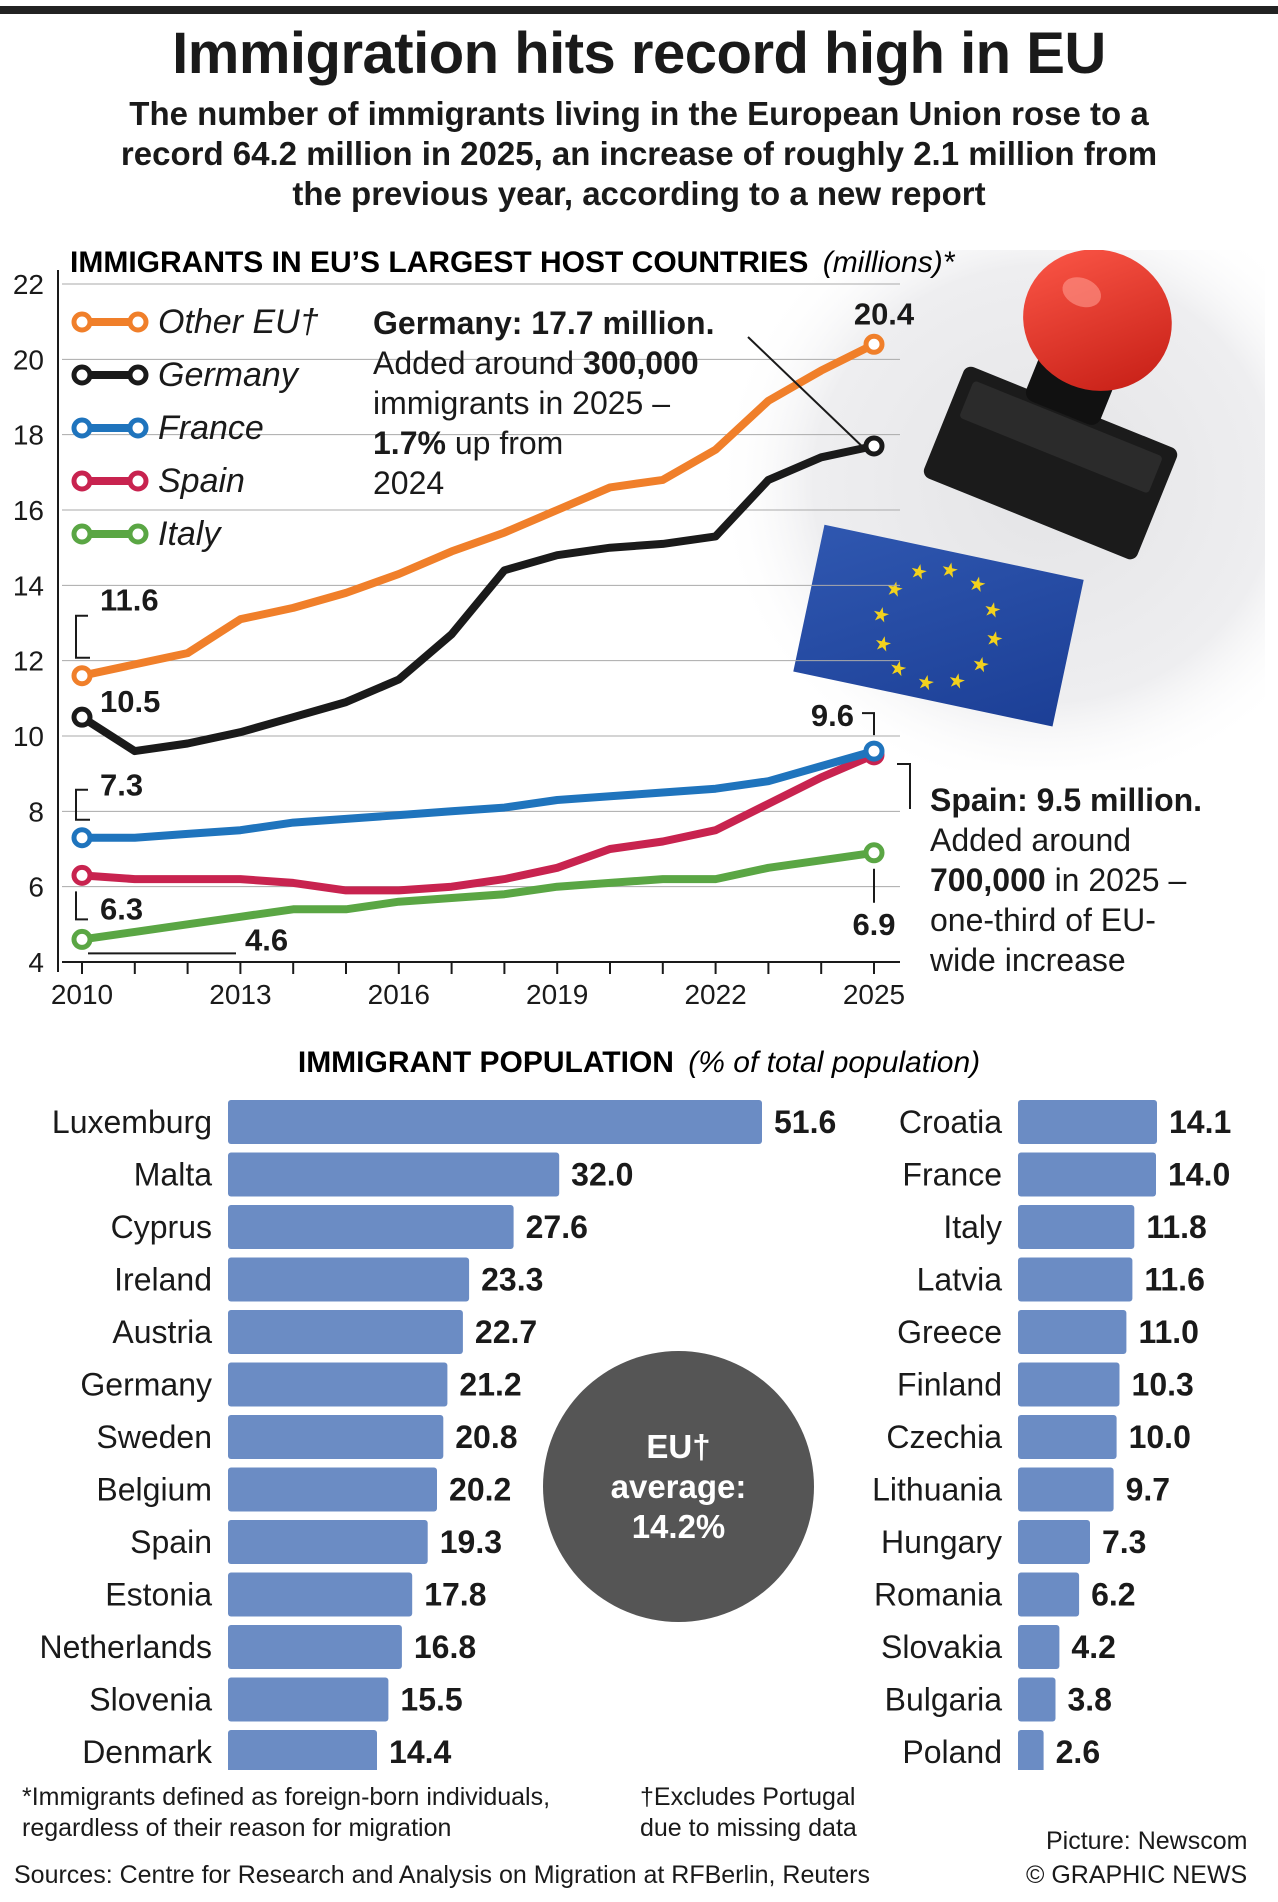  Describe the element at coordinates (715, 994) in the screenshot. I see `x-tick-label: 2022` at that location.